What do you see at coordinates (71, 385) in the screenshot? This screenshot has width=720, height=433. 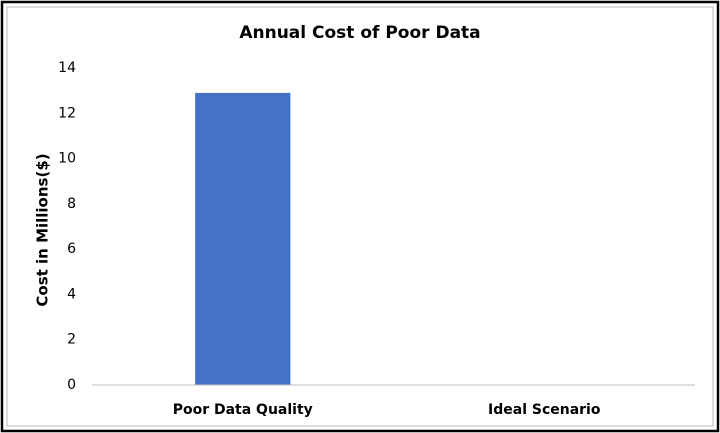 I see `y-tick-label: 0` at bounding box center [71, 385].